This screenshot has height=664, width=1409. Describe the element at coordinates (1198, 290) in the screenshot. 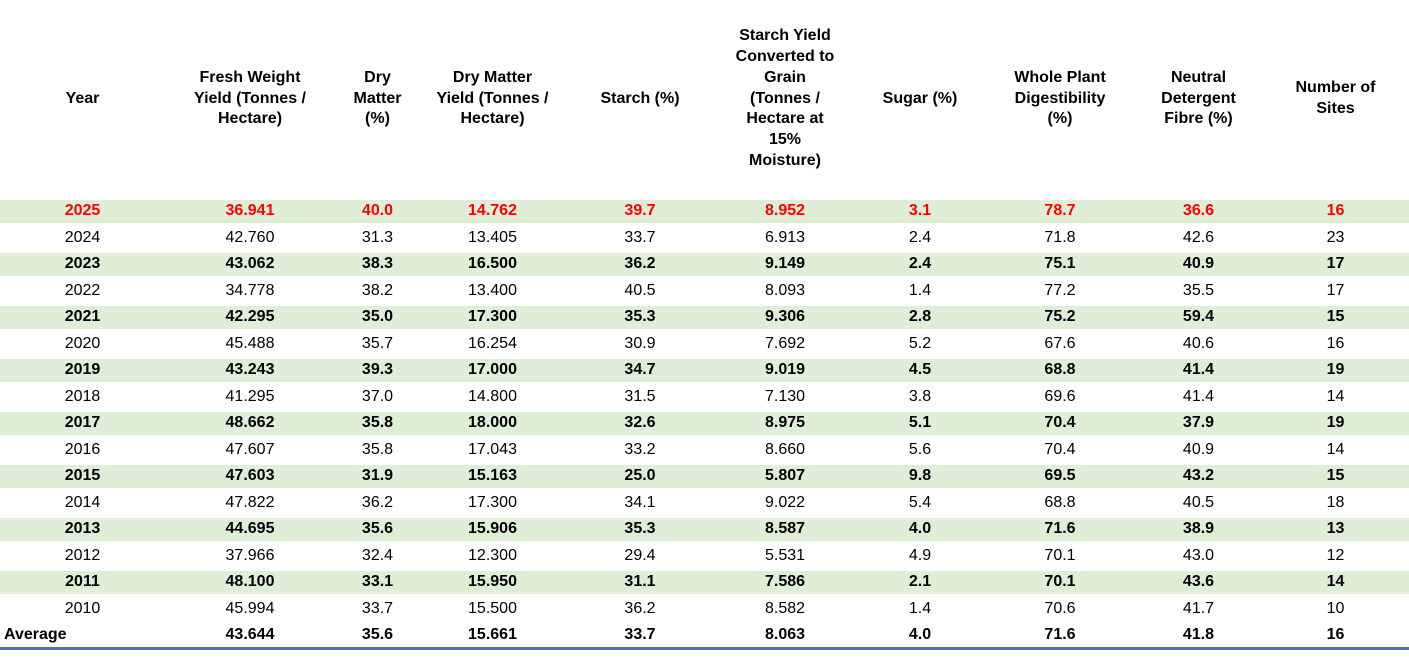

I see `cell-2022-neutral-detergent-fibre: 35.5` at that location.